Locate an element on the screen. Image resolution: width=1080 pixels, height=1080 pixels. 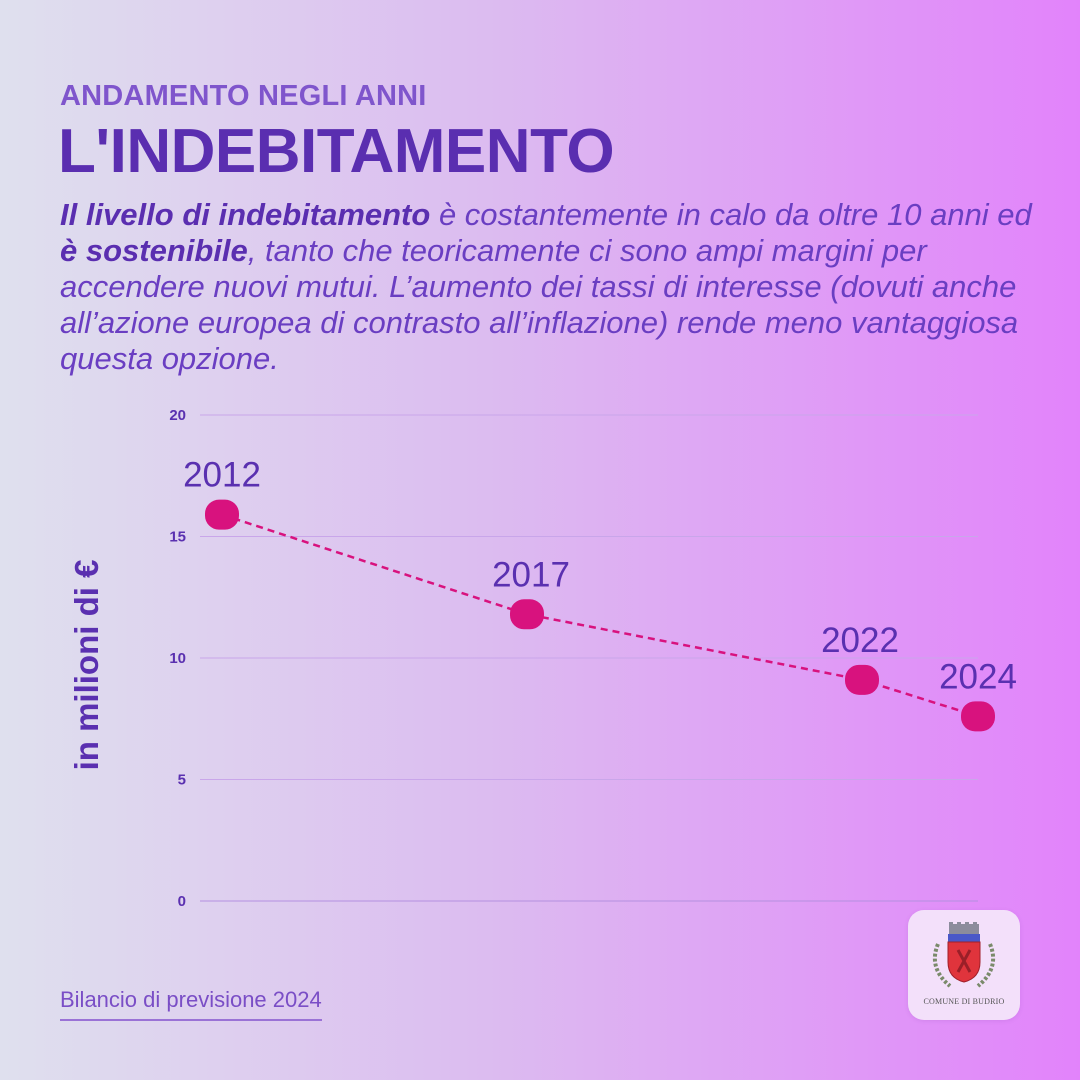
year-label: 2017 is located at coordinates (531, 574).